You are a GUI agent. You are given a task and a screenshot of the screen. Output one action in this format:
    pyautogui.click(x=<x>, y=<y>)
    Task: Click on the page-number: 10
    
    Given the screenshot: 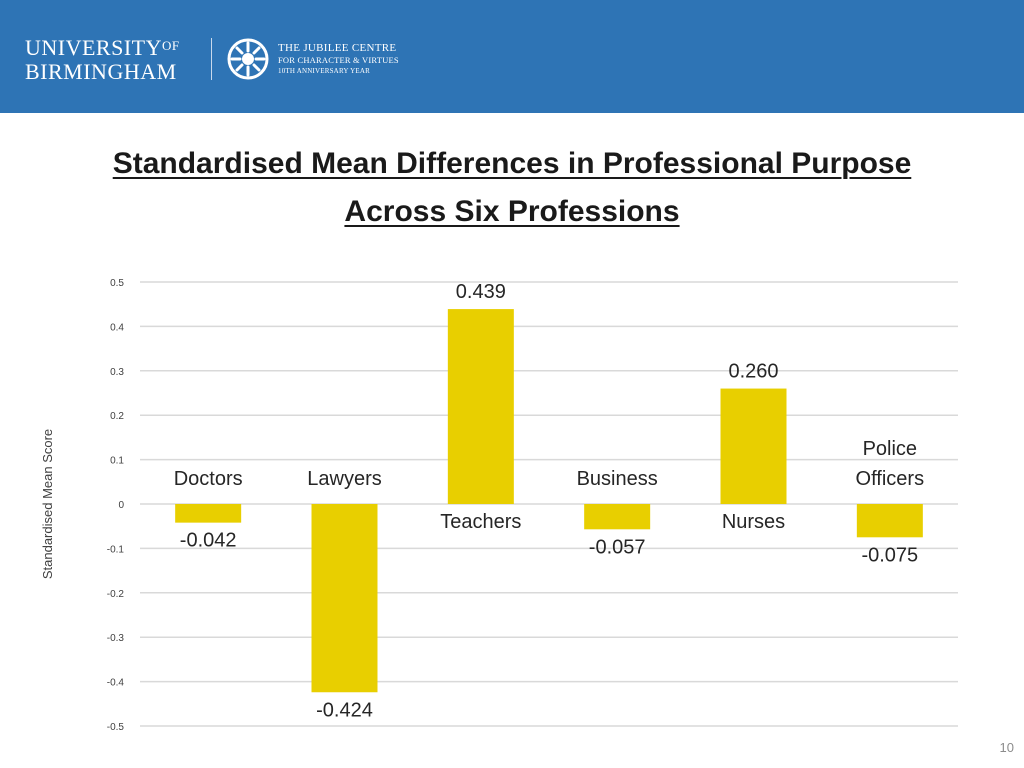 What is the action you would take?
    pyautogui.click(x=1006, y=747)
    